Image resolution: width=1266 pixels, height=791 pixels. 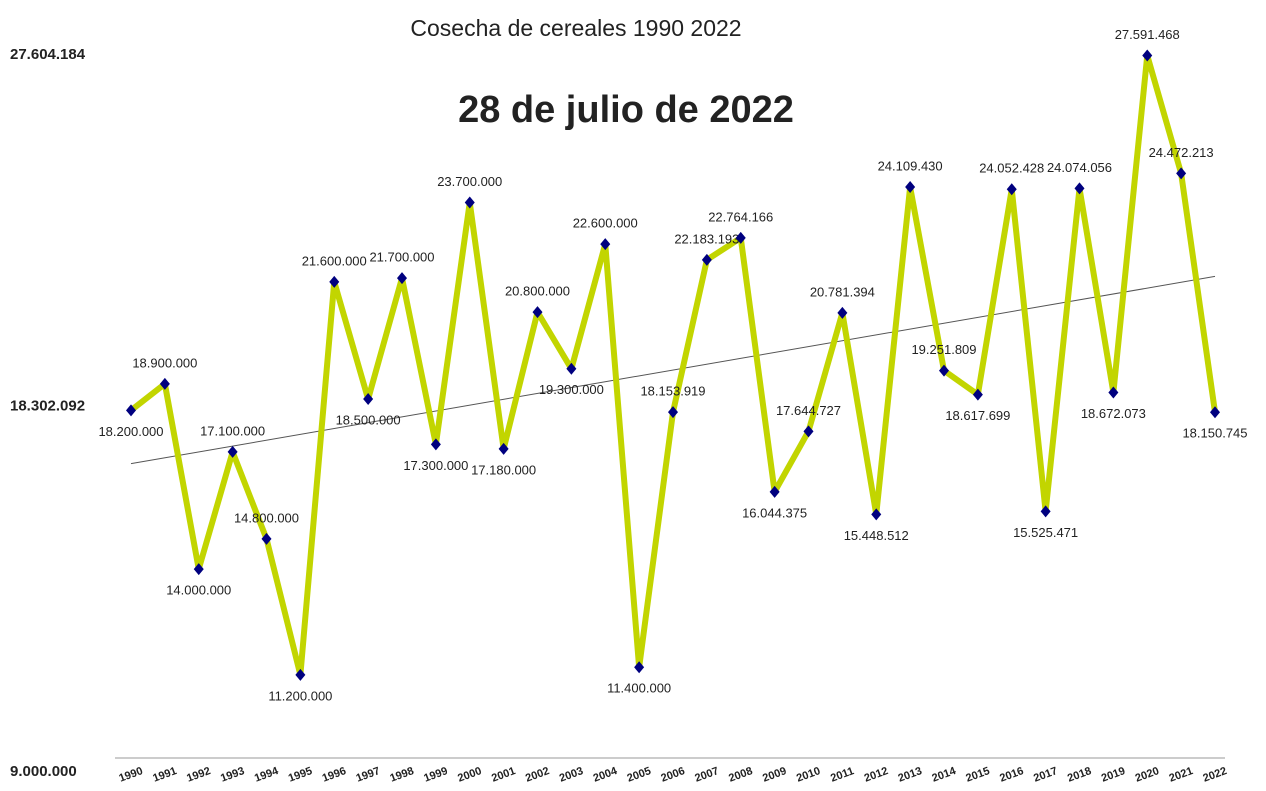 I want to click on x-tick-label: 2022, so click(x=1214, y=775).